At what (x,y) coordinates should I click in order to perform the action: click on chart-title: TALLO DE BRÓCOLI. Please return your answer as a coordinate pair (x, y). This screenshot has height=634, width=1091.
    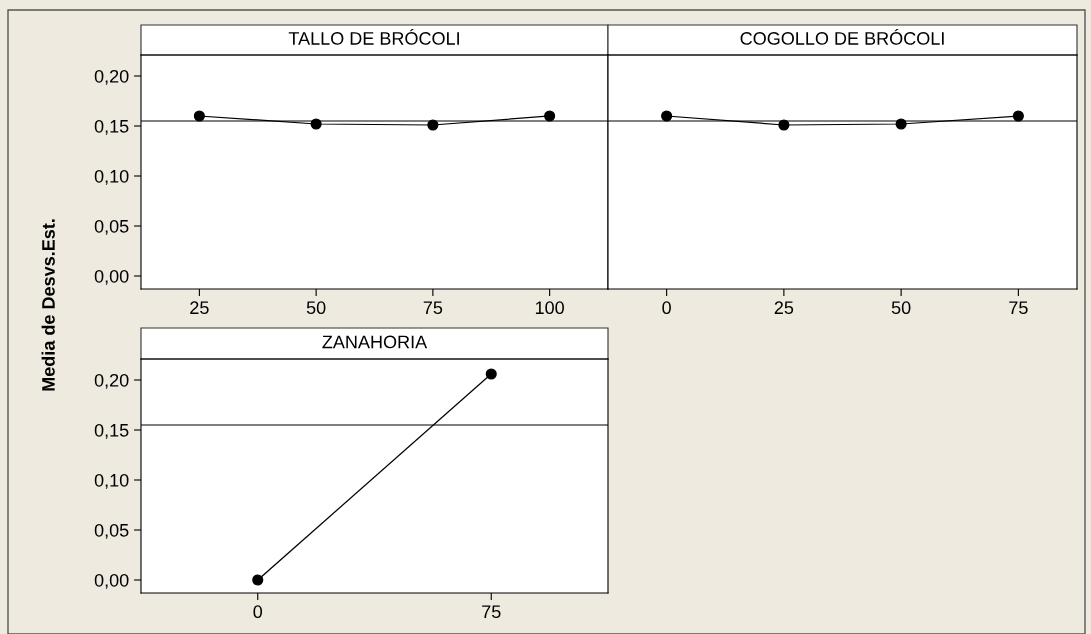
    Looking at the image, I should click on (373, 37).